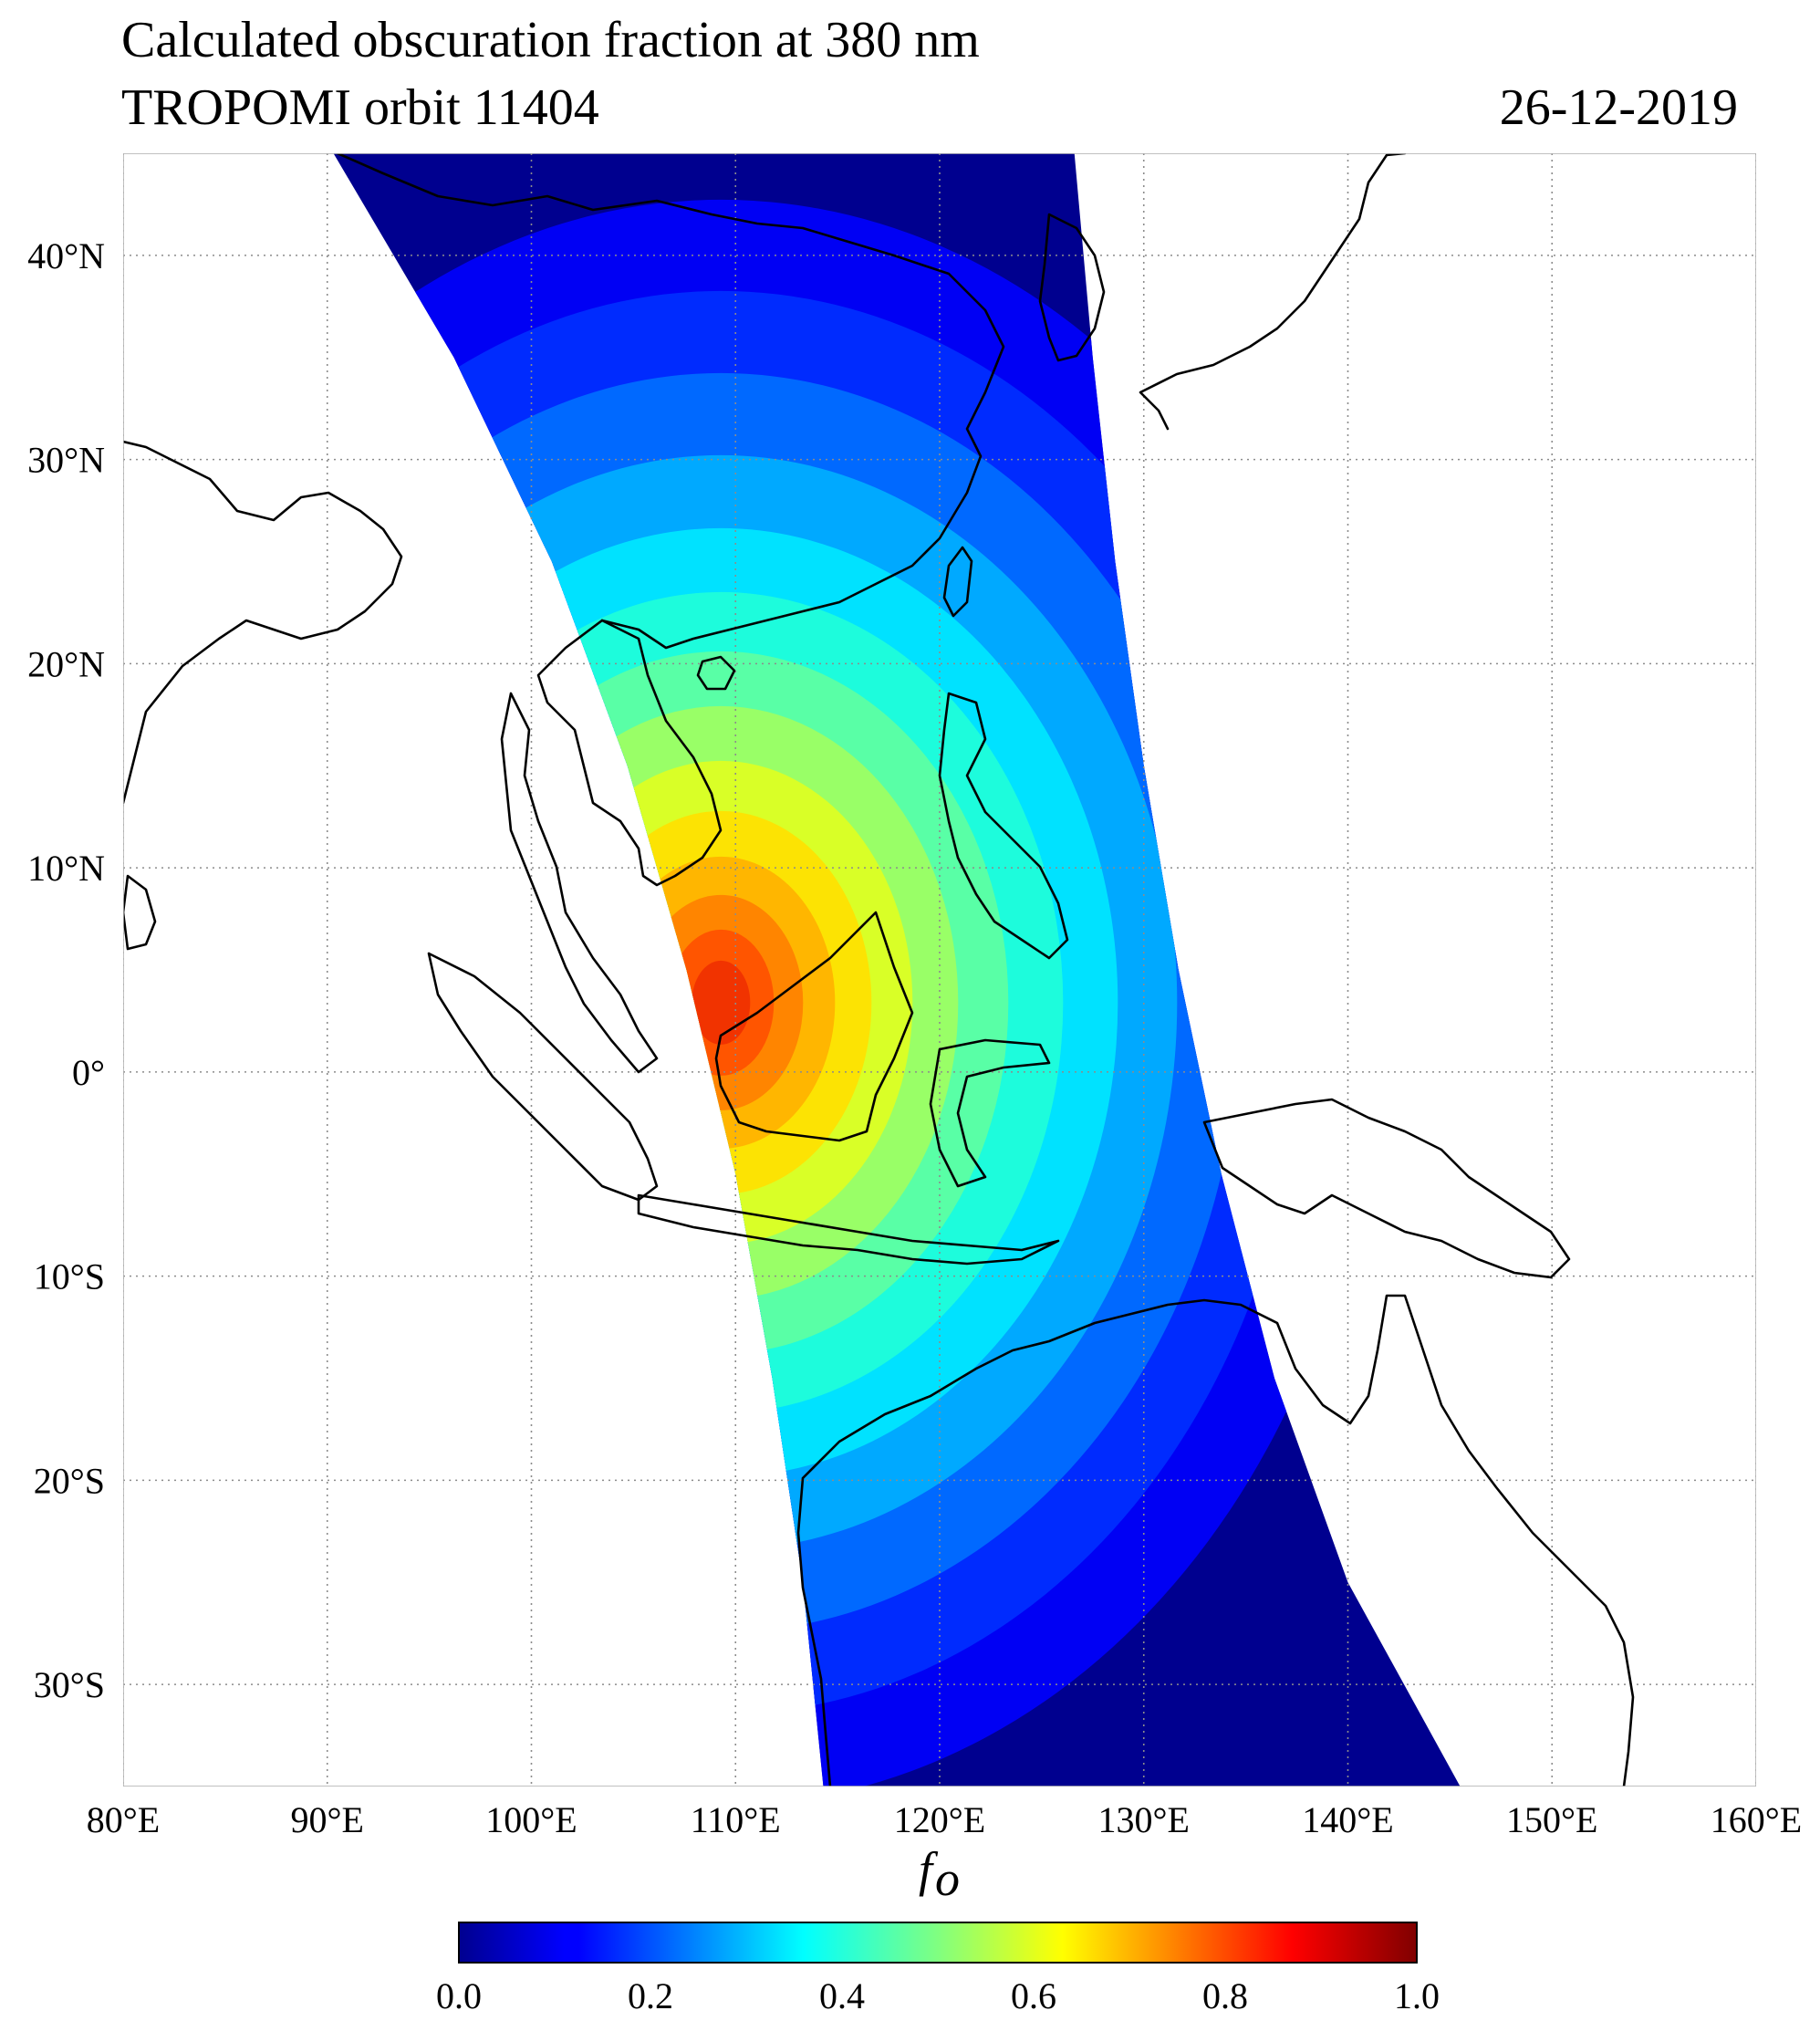 The width and height of the screenshot is (1820, 2021). Describe the element at coordinates (1756, 1819) in the screenshot. I see `lon-tick-label: 160°E` at that location.